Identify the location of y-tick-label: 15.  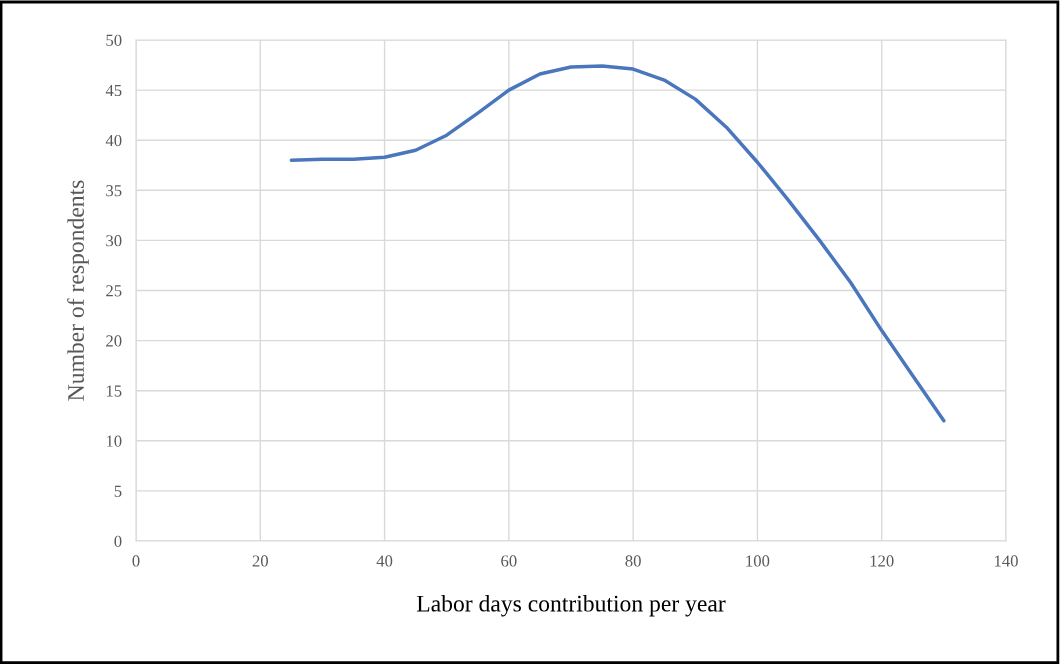
(114, 391).